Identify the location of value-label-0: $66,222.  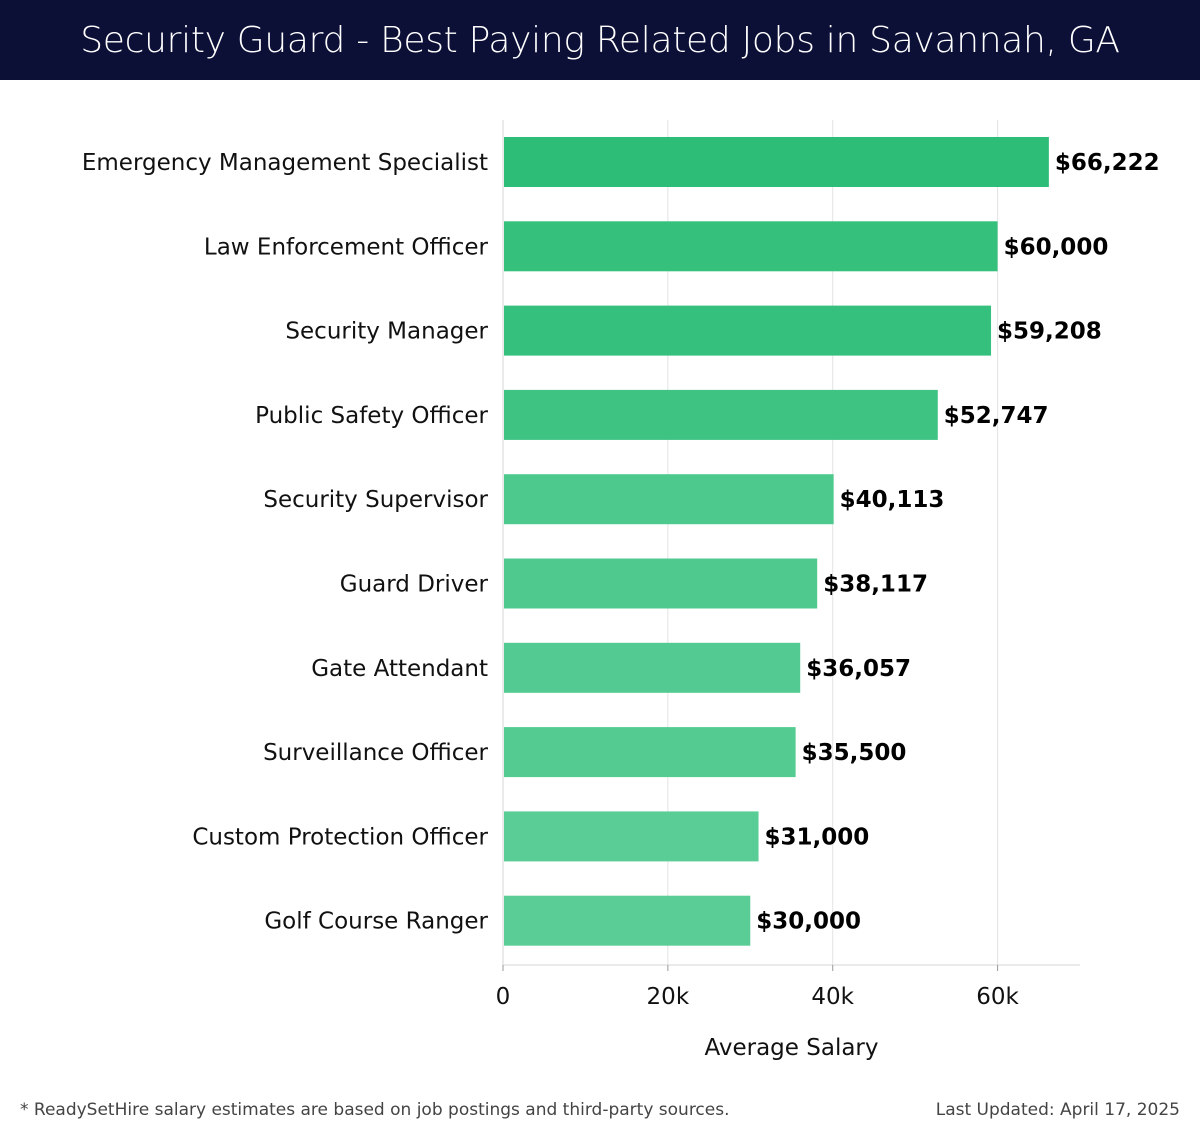
(1107, 163).